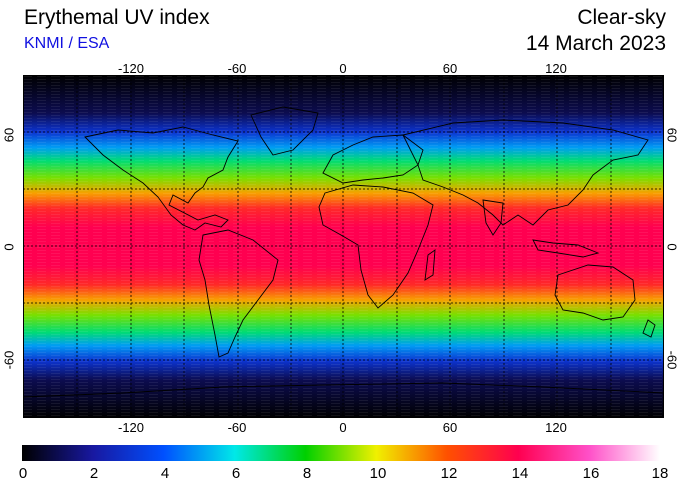  What do you see at coordinates (595, 43) in the screenshot?
I see `date-label: 14 March 2023` at bounding box center [595, 43].